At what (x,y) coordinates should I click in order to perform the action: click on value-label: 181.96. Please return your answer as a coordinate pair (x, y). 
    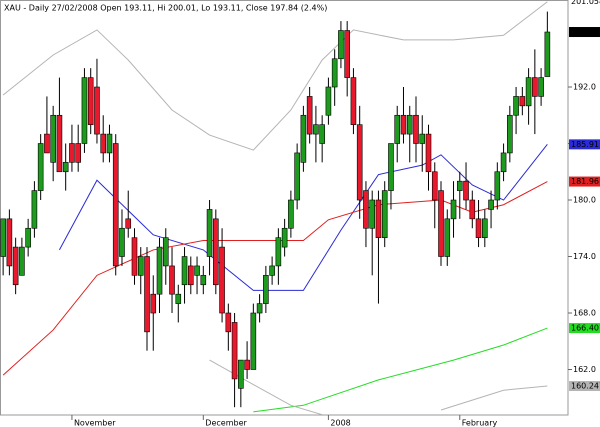
    Looking at the image, I should click on (585, 181).